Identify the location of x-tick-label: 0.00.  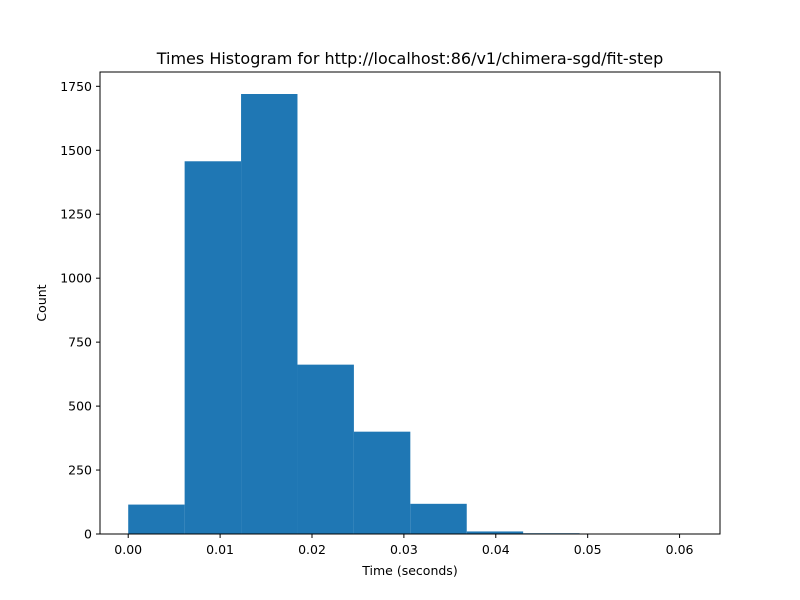
(128, 549).